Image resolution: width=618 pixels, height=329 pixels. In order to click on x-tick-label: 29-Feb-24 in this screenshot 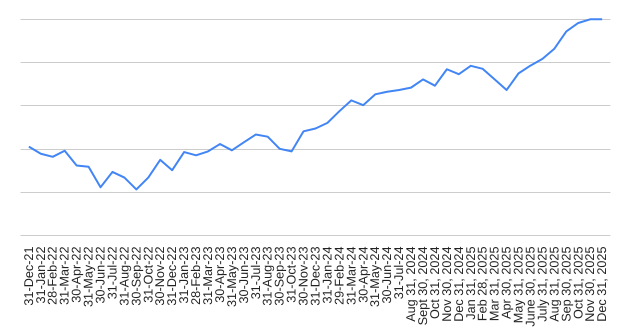, I will do `click(339, 275)`.